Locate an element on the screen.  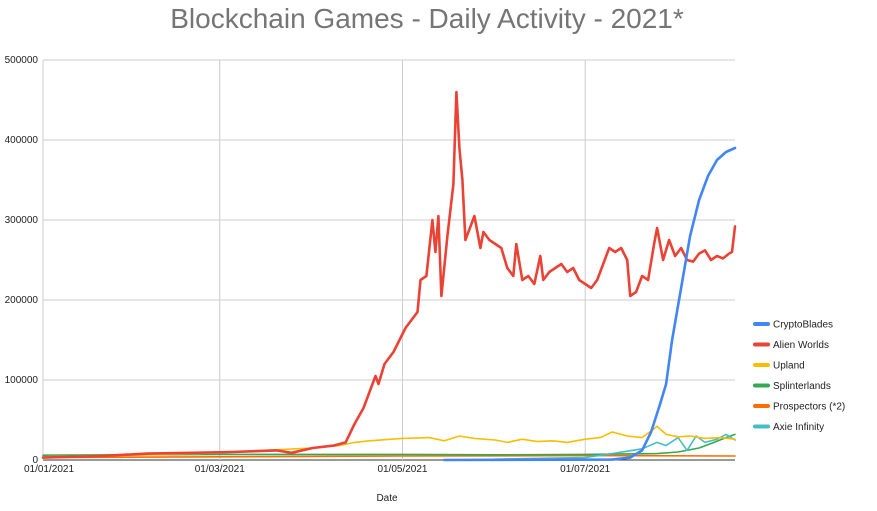
series-line-axie-infinity is located at coordinates (615, 447).